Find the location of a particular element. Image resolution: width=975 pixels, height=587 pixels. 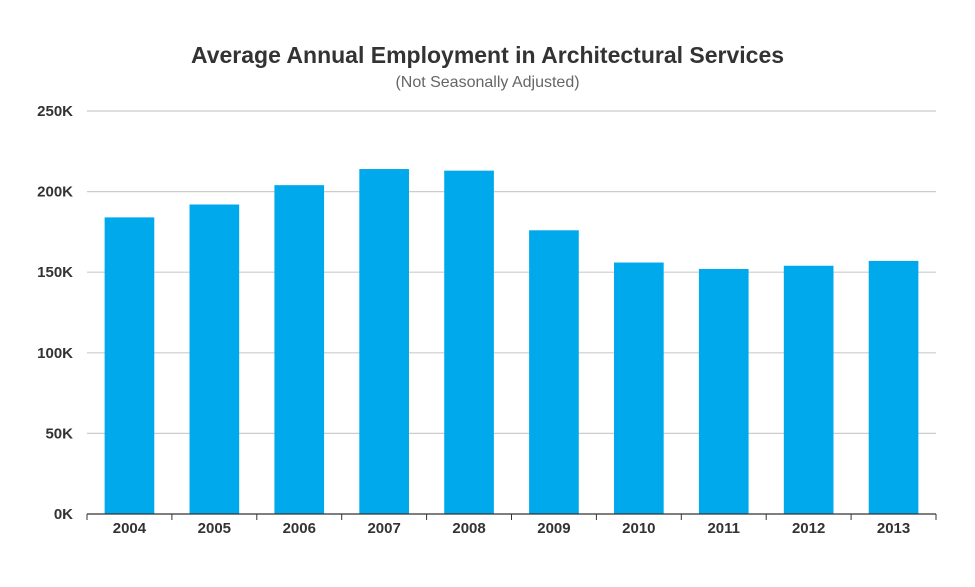

y-axis-tick-labels: 0K 50K 100K 150K 200K 250K is located at coordinates (55, 313).